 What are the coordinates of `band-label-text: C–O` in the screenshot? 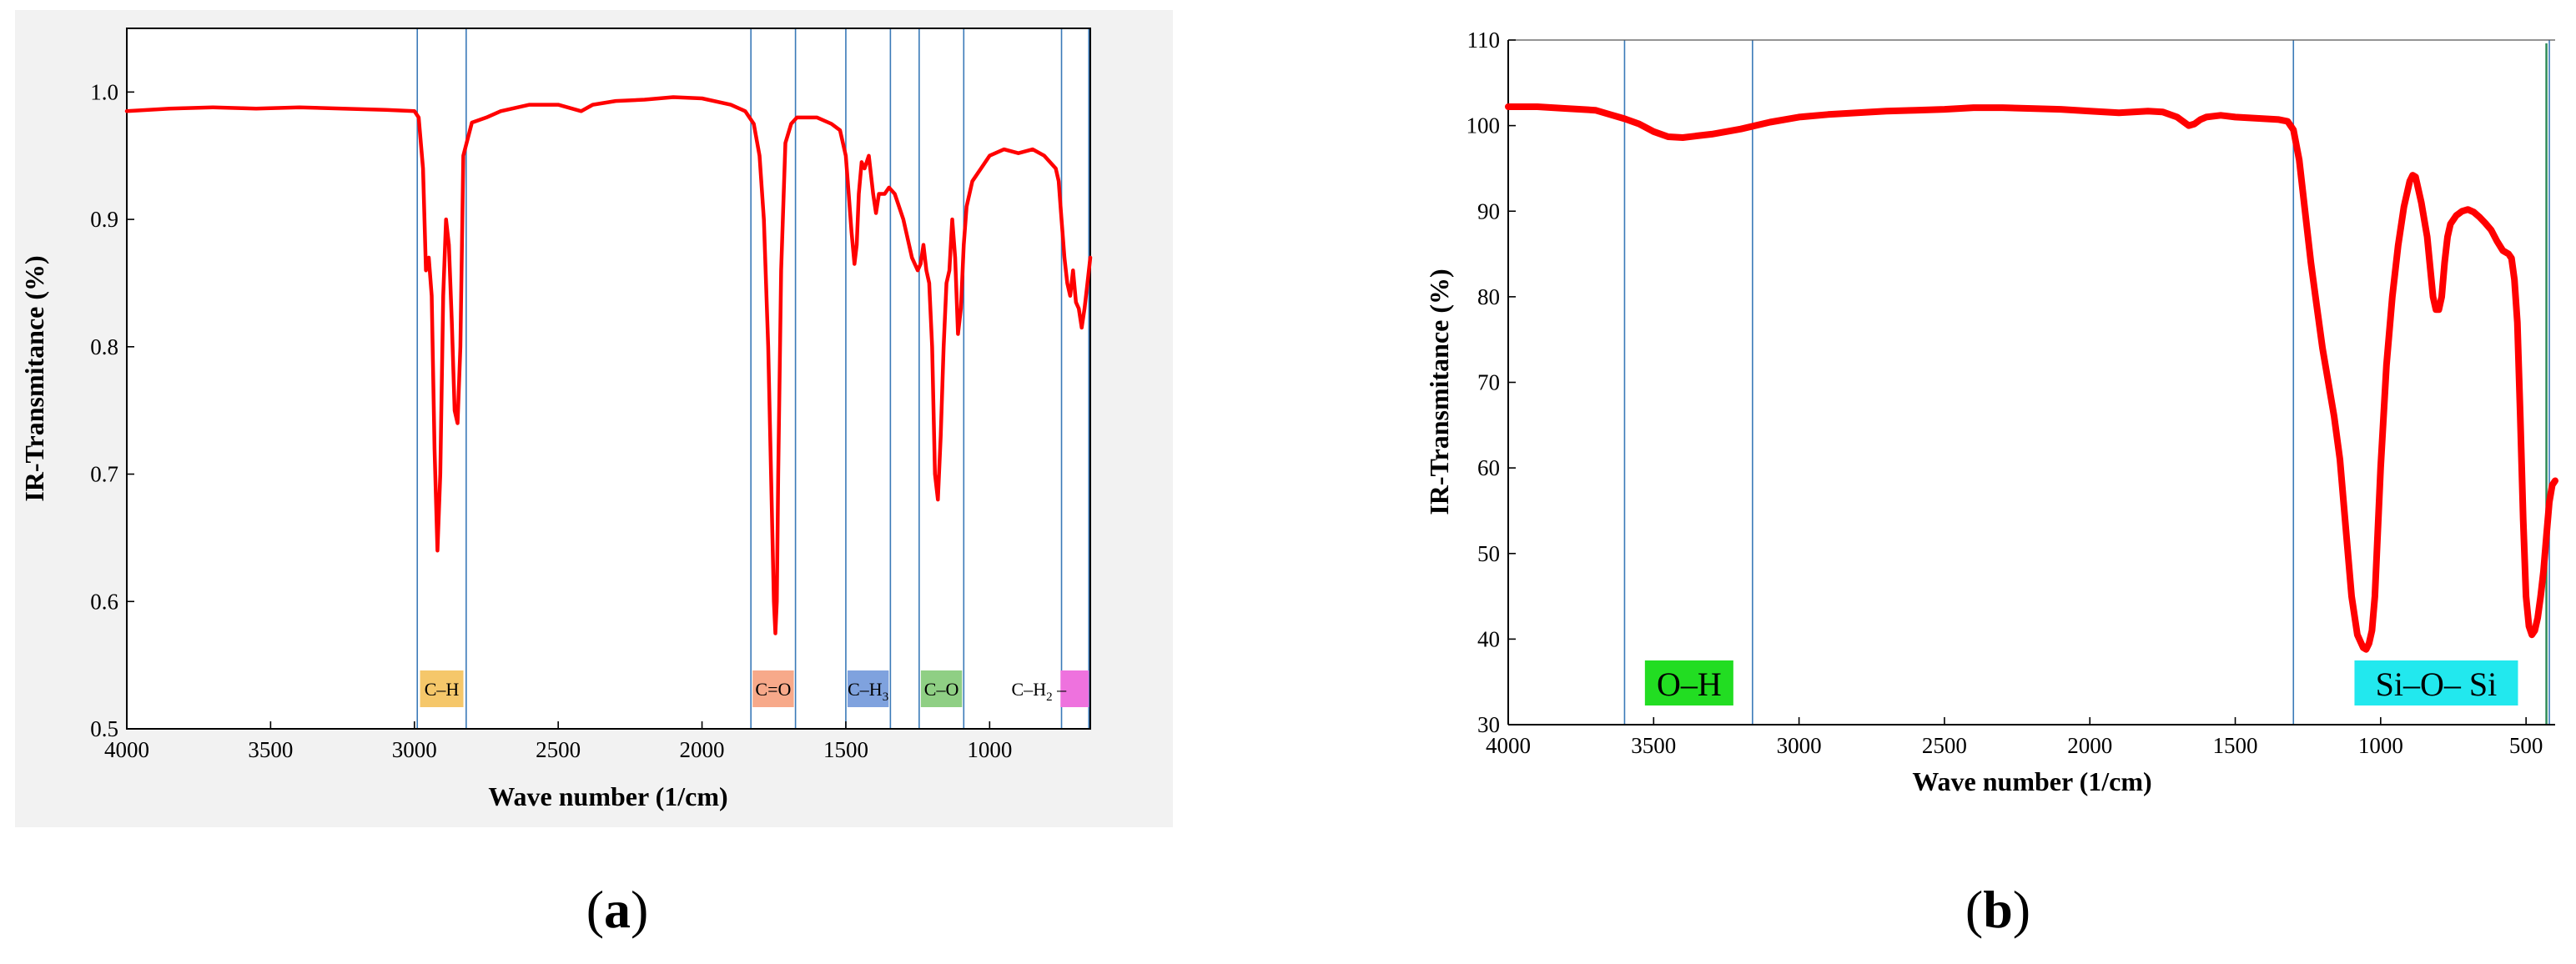 It's located at (941, 689).